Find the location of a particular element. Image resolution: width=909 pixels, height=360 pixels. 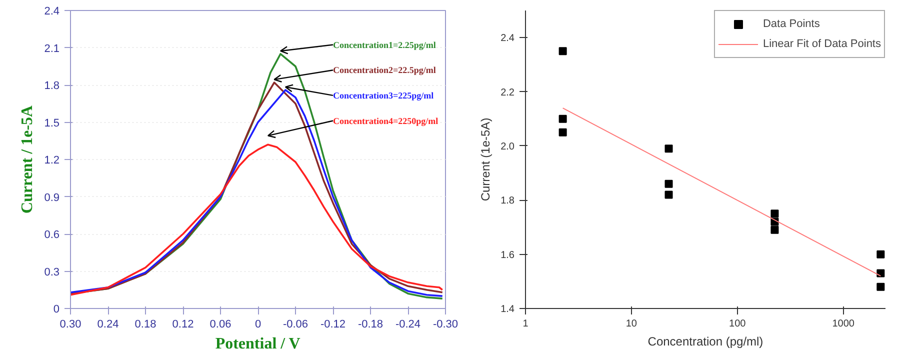

legend-label: Linear Fit of Data Points is located at coordinates (821, 44).